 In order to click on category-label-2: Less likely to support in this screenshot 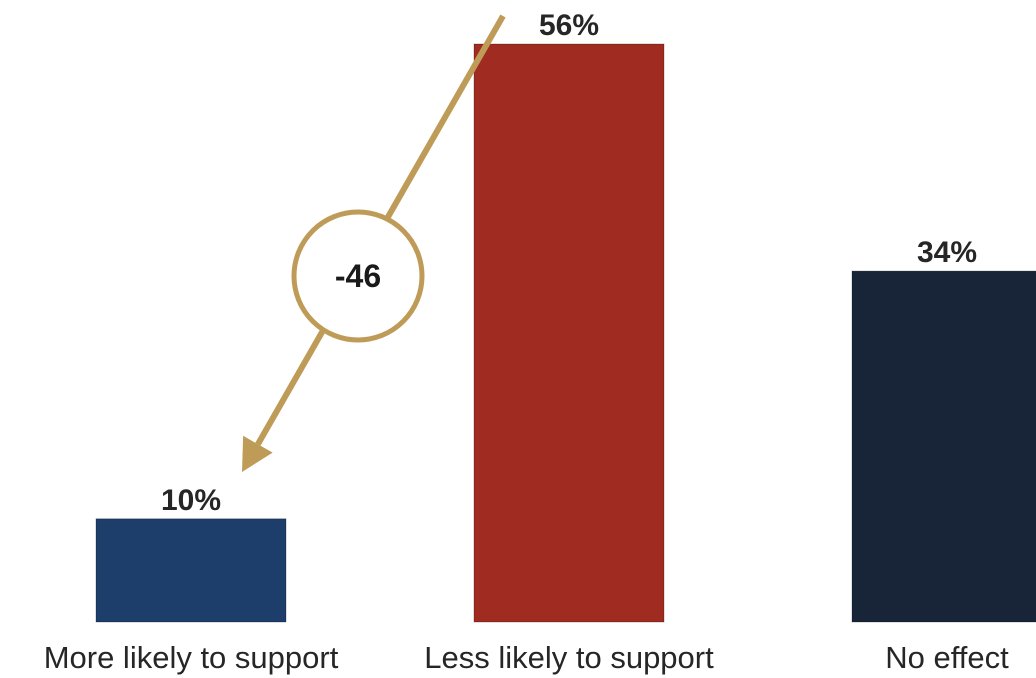, I will do `click(569, 657)`.